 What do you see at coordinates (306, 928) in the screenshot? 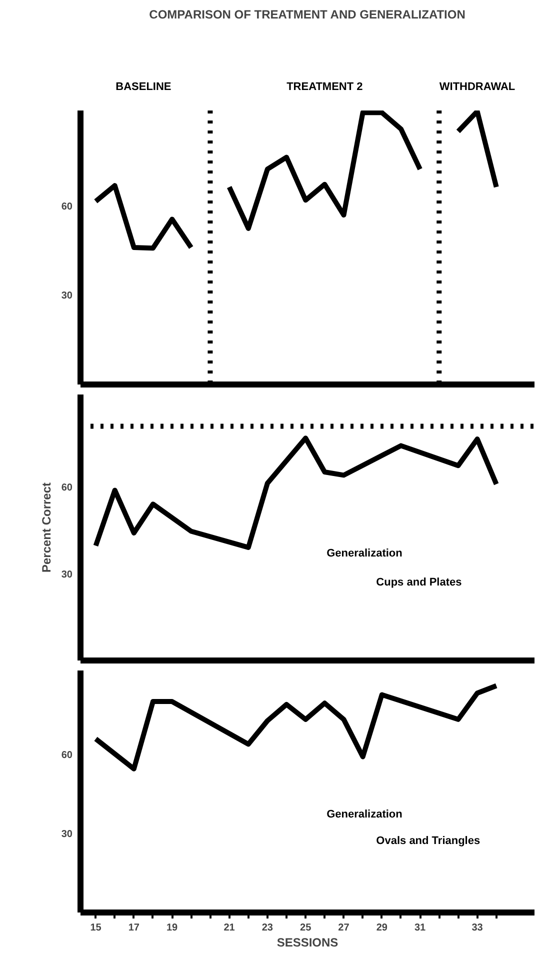
I see `x-tick-label: 25` at bounding box center [306, 928].